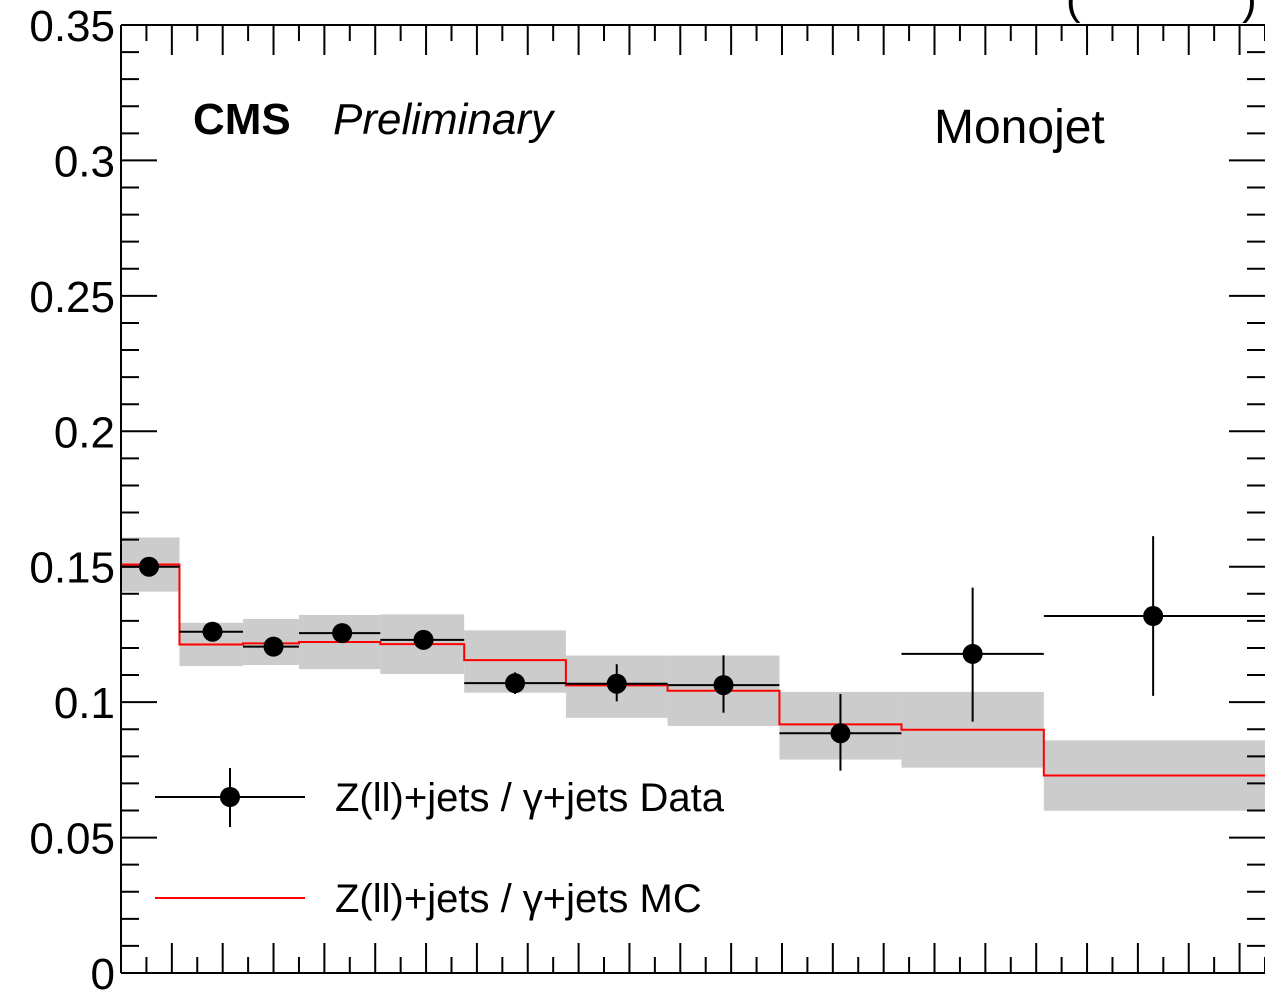 The height and width of the screenshot is (993, 1265). Describe the element at coordinates (530, 798) in the screenshot. I see `legend-data-label: Z(ll)+jets / γ+jets Data` at that location.